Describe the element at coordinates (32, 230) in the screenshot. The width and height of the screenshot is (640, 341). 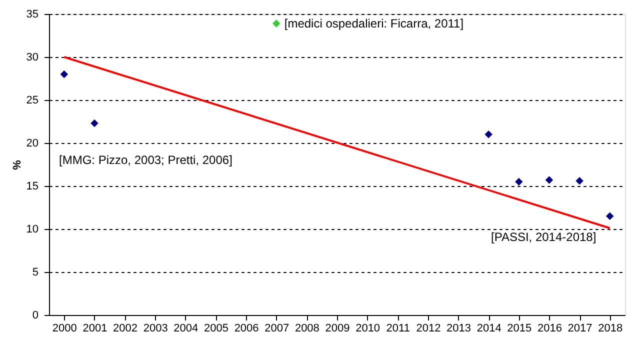
I see `y-tick-label: 10` at that location.